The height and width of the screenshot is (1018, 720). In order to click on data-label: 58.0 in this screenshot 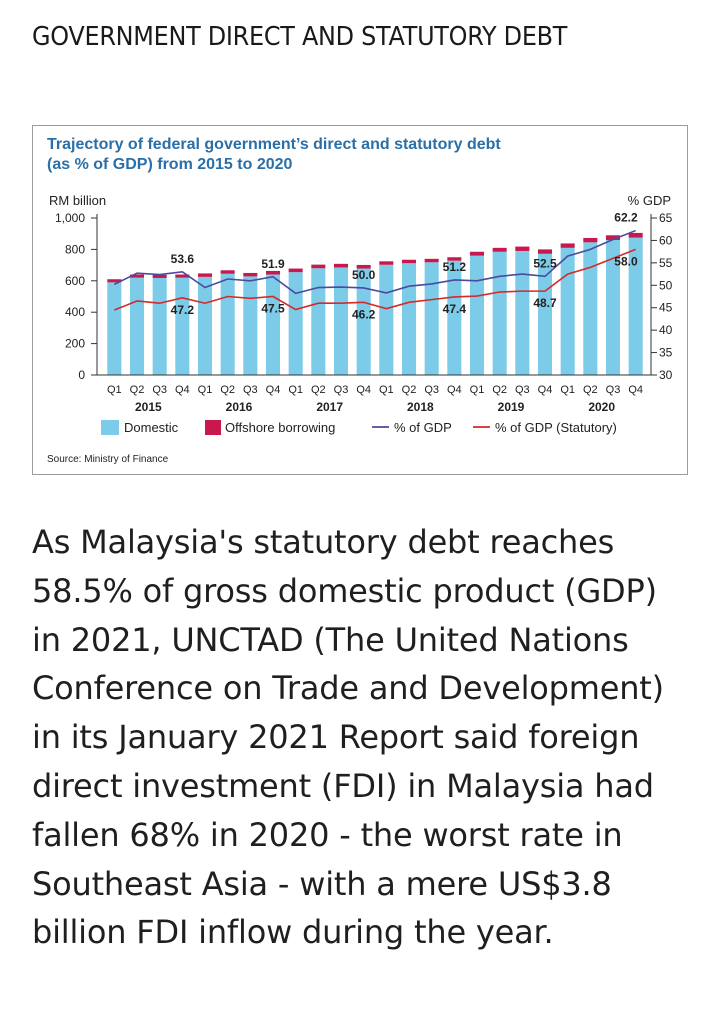, I will do `click(626, 261)`.